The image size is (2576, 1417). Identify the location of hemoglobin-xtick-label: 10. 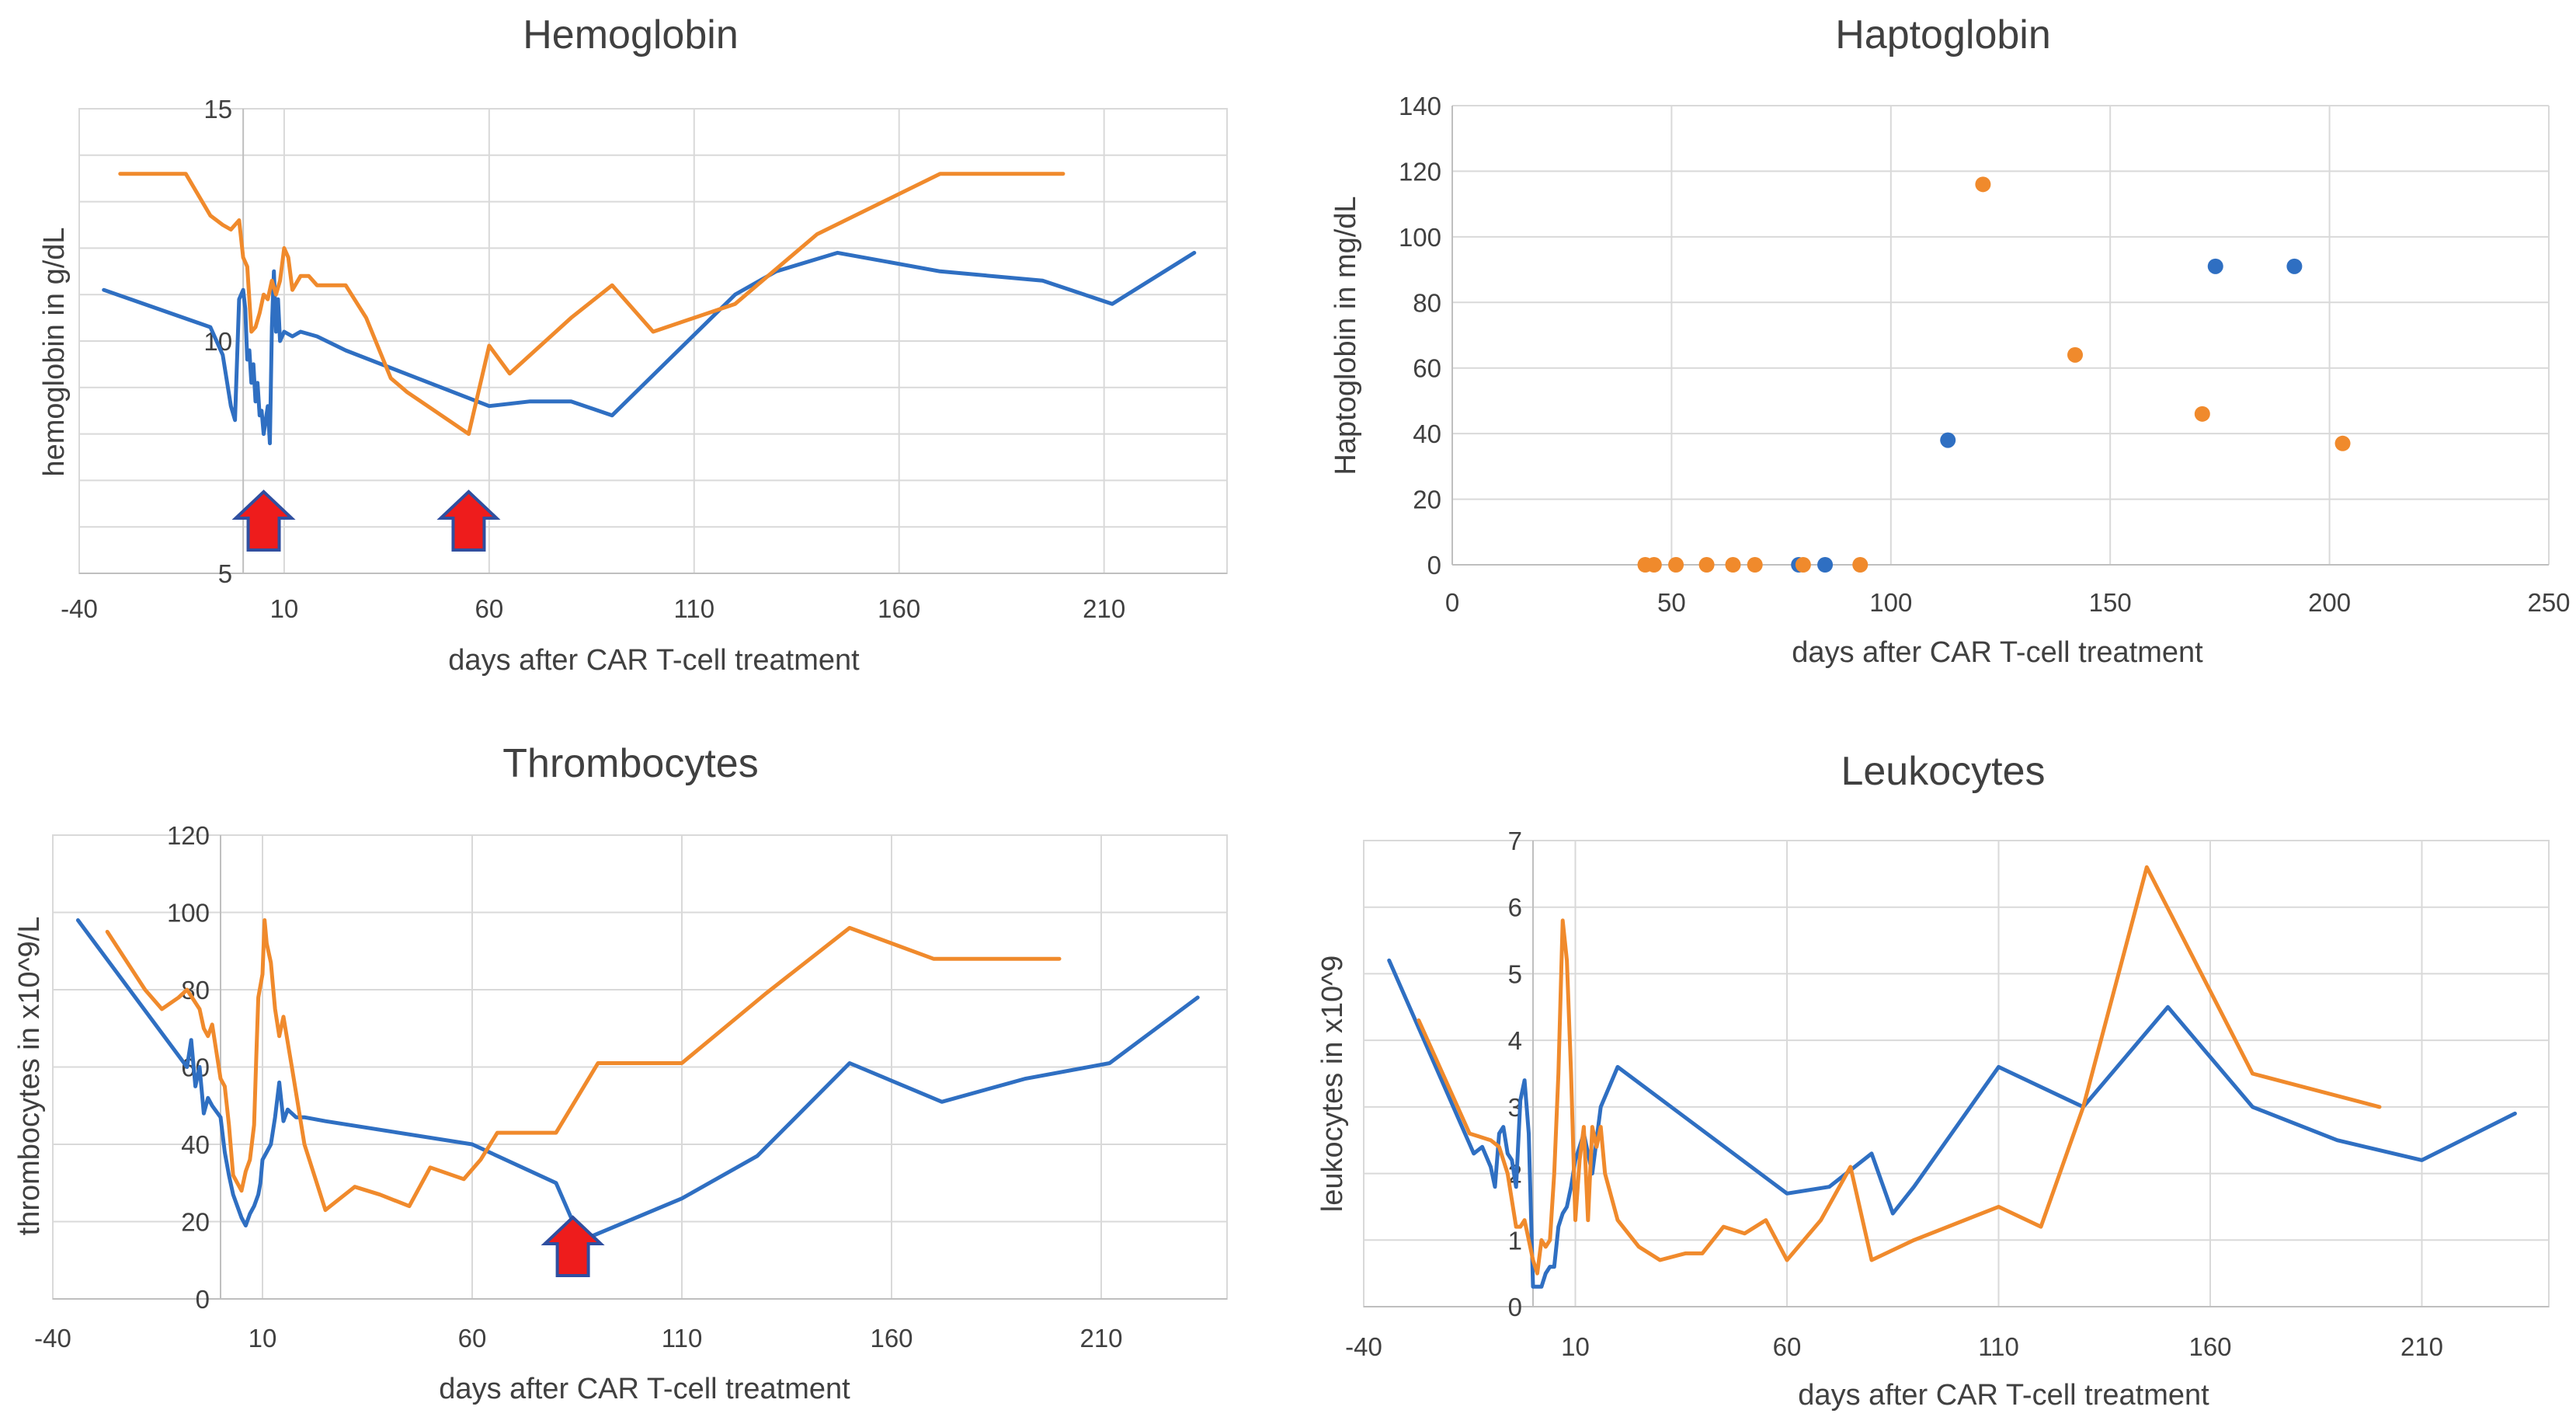
(284, 608).